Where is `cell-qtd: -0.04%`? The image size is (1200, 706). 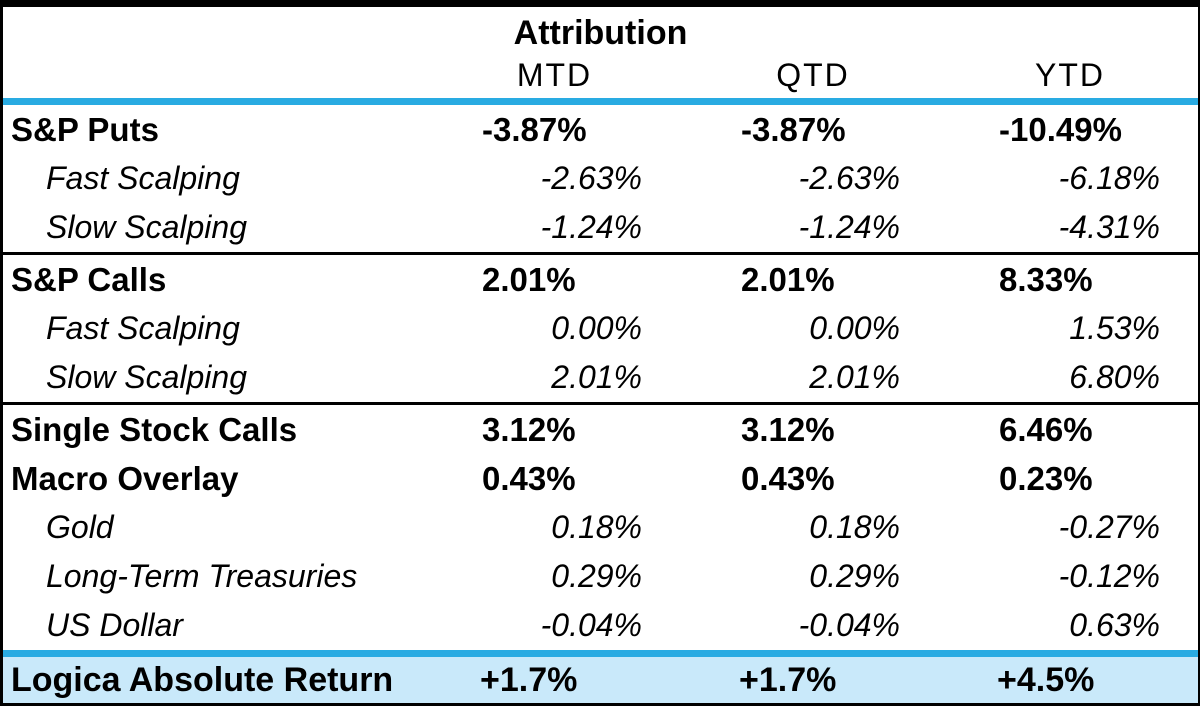 cell-qtd: -0.04% is located at coordinates (849, 625).